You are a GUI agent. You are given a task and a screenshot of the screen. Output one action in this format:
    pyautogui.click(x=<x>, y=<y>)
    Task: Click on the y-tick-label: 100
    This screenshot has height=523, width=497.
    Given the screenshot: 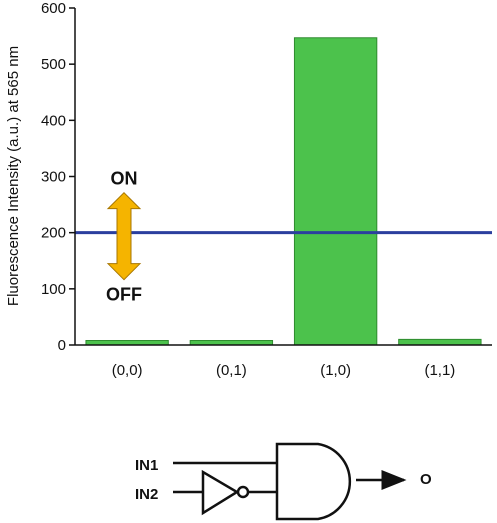 What is the action you would take?
    pyautogui.click(x=53, y=289)
    